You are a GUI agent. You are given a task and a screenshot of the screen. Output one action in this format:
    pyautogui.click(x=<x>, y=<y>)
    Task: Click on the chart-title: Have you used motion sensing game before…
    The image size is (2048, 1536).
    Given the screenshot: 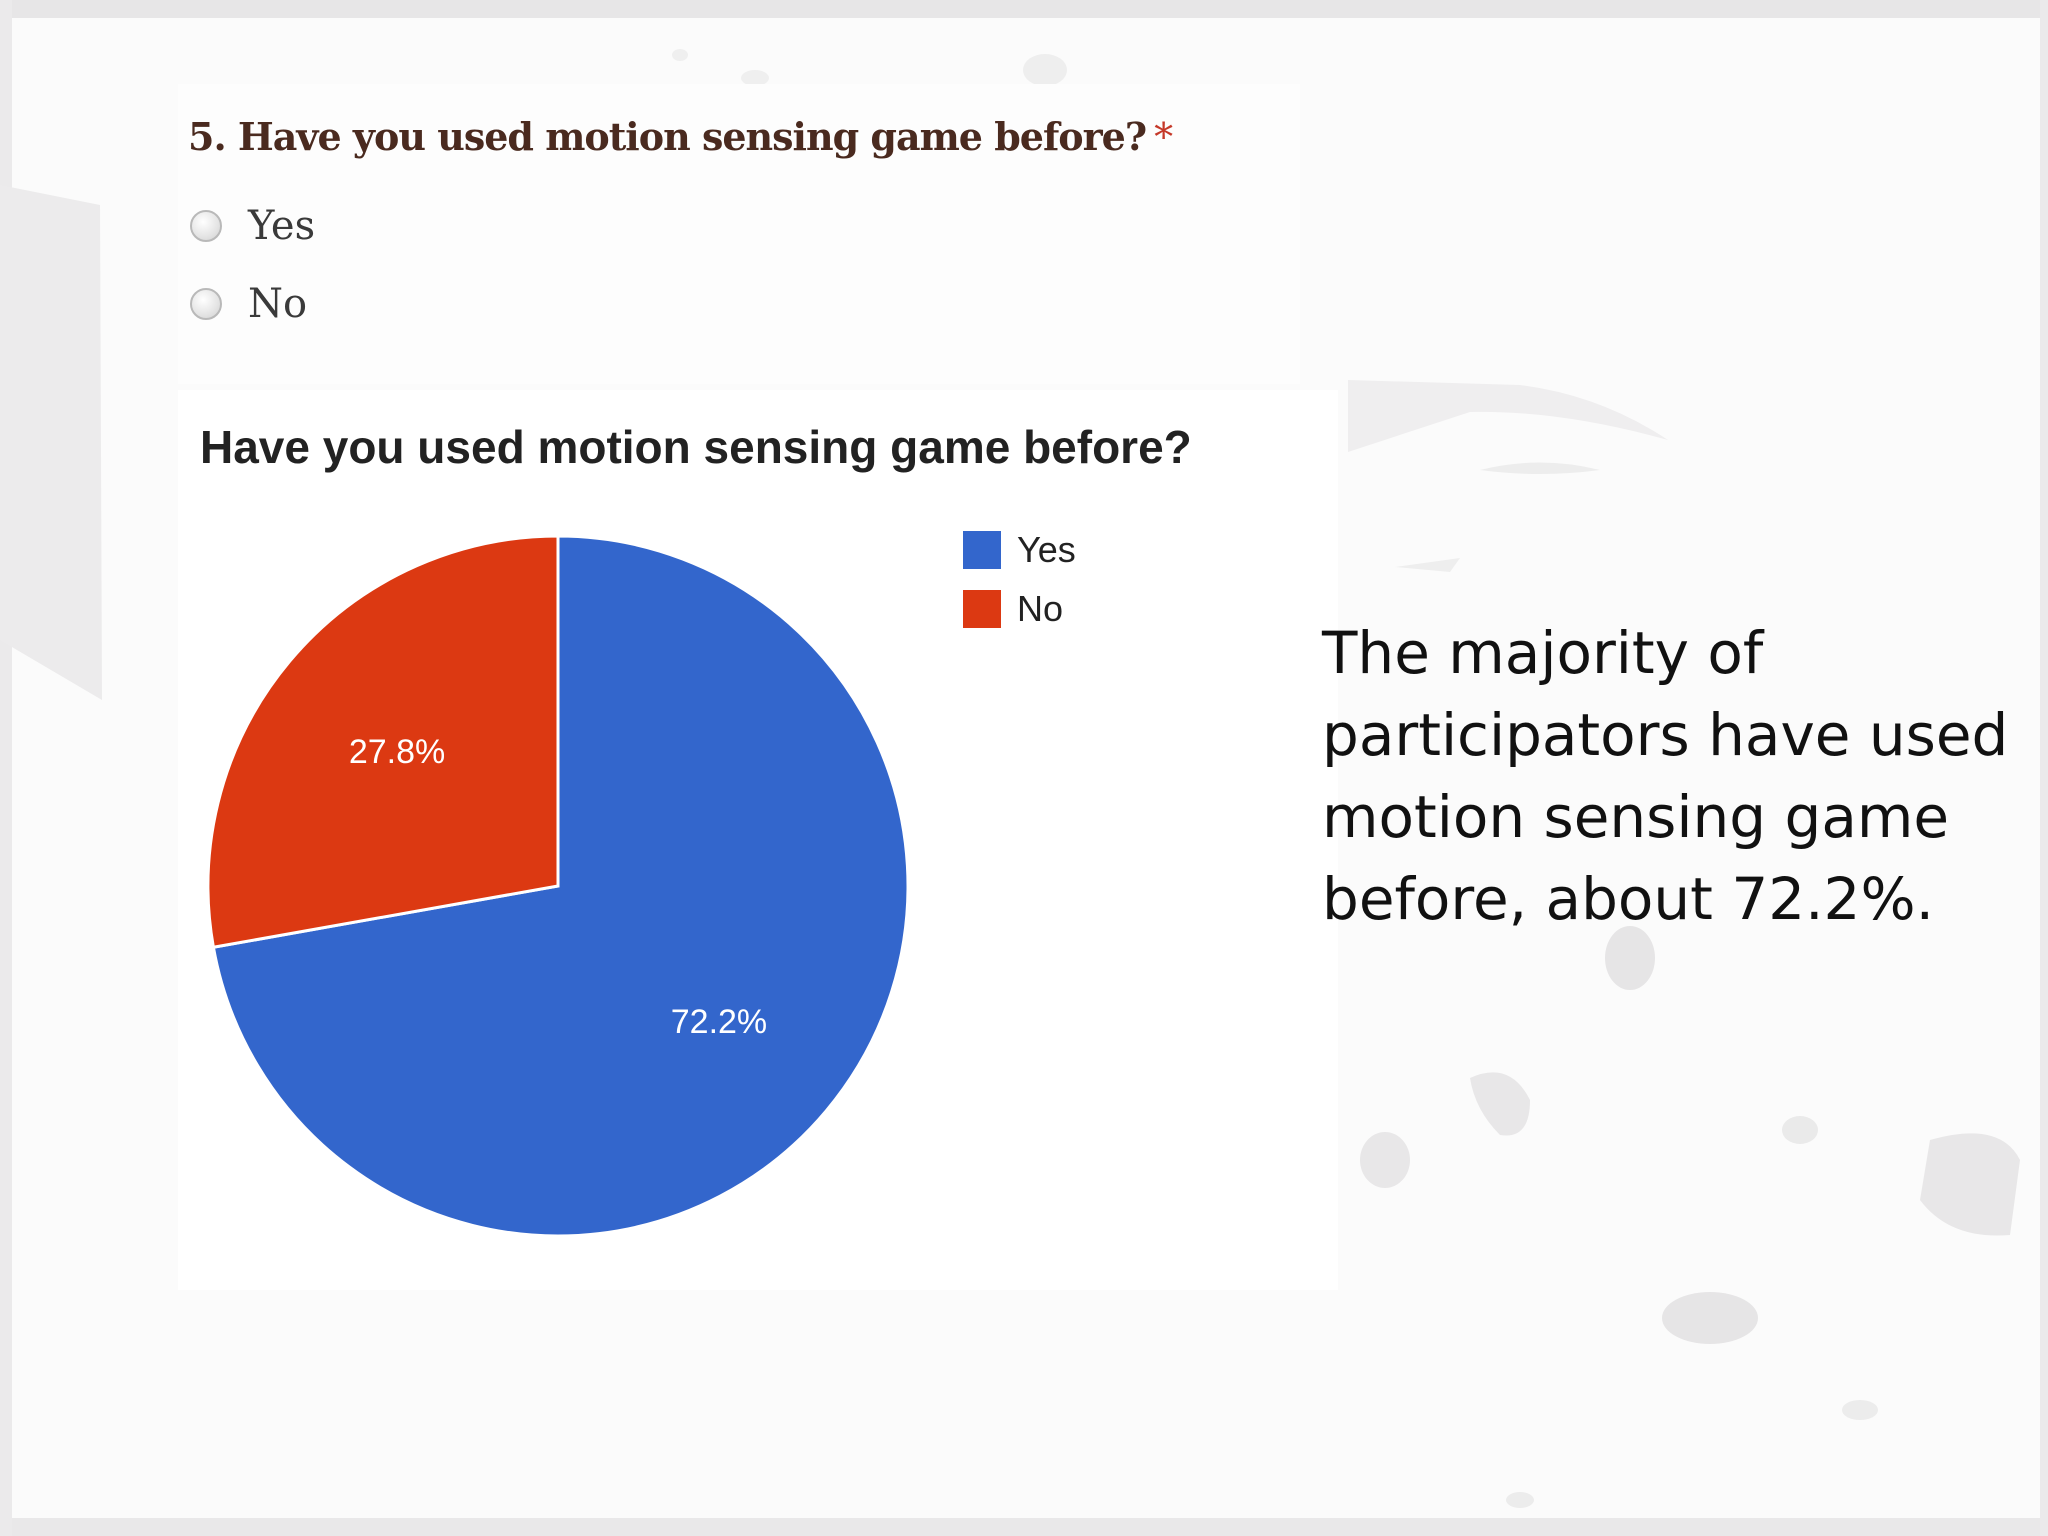 What is the action you would take?
    pyautogui.click(x=696, y=447)
    